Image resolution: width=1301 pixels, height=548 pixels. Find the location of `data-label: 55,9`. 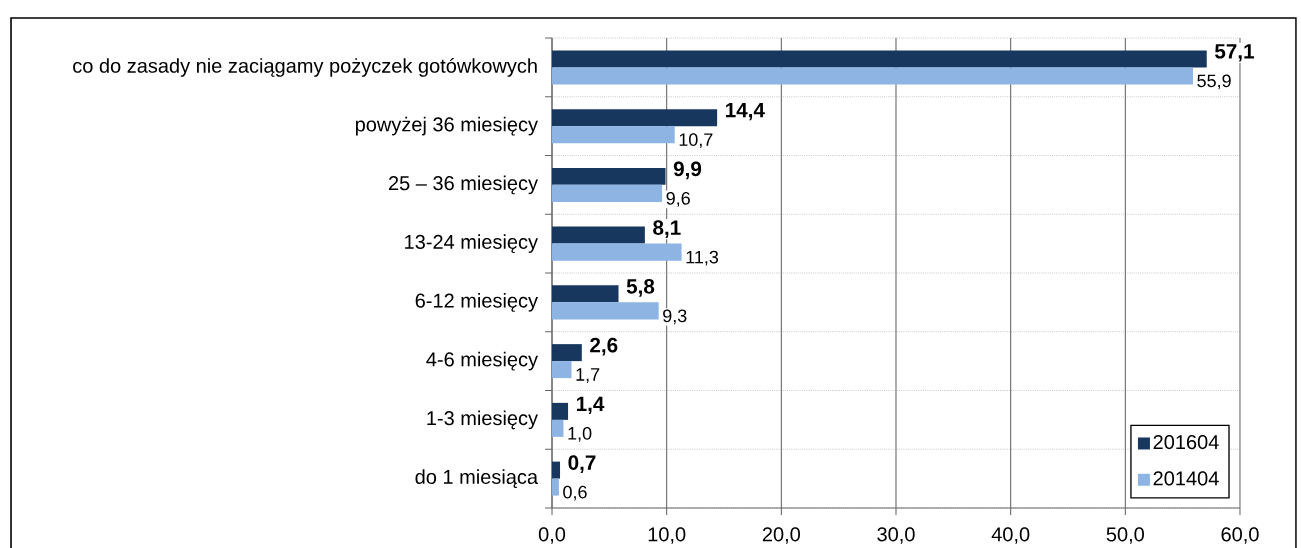

data-label: 55,9 is located at coordinates (1214, 82).